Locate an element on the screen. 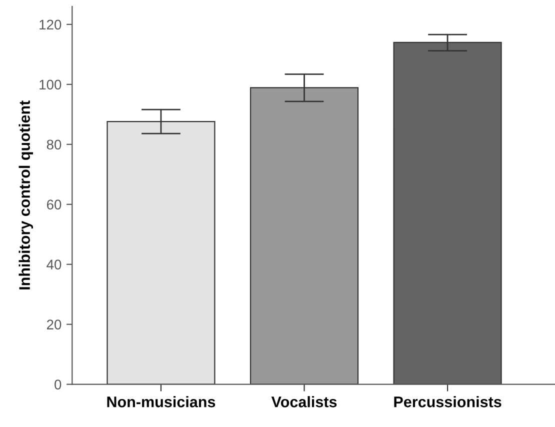 This screenshot has height=427, width=555. y-tick-label: 120 is located at coordinates (51, 25).